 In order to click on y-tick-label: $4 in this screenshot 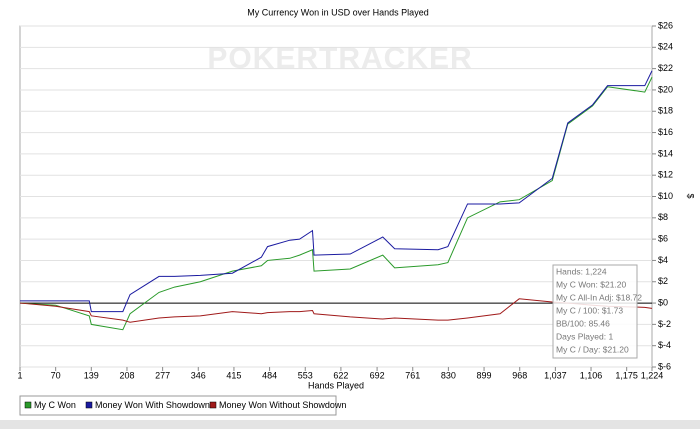, I will do `click(663, 260)`.